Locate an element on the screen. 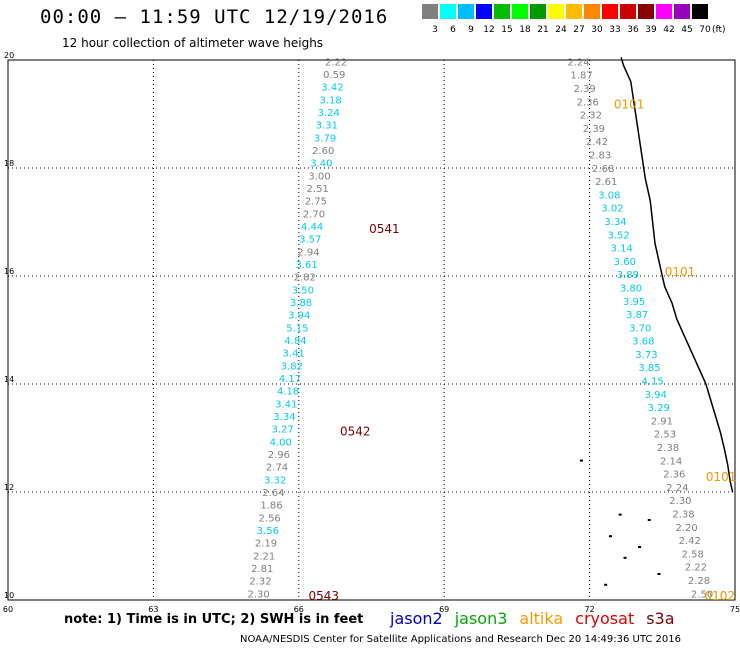 The height and width of the screenshot is (650, 740). wave-height-value: 3.95 is located at coordinates (634, 302).